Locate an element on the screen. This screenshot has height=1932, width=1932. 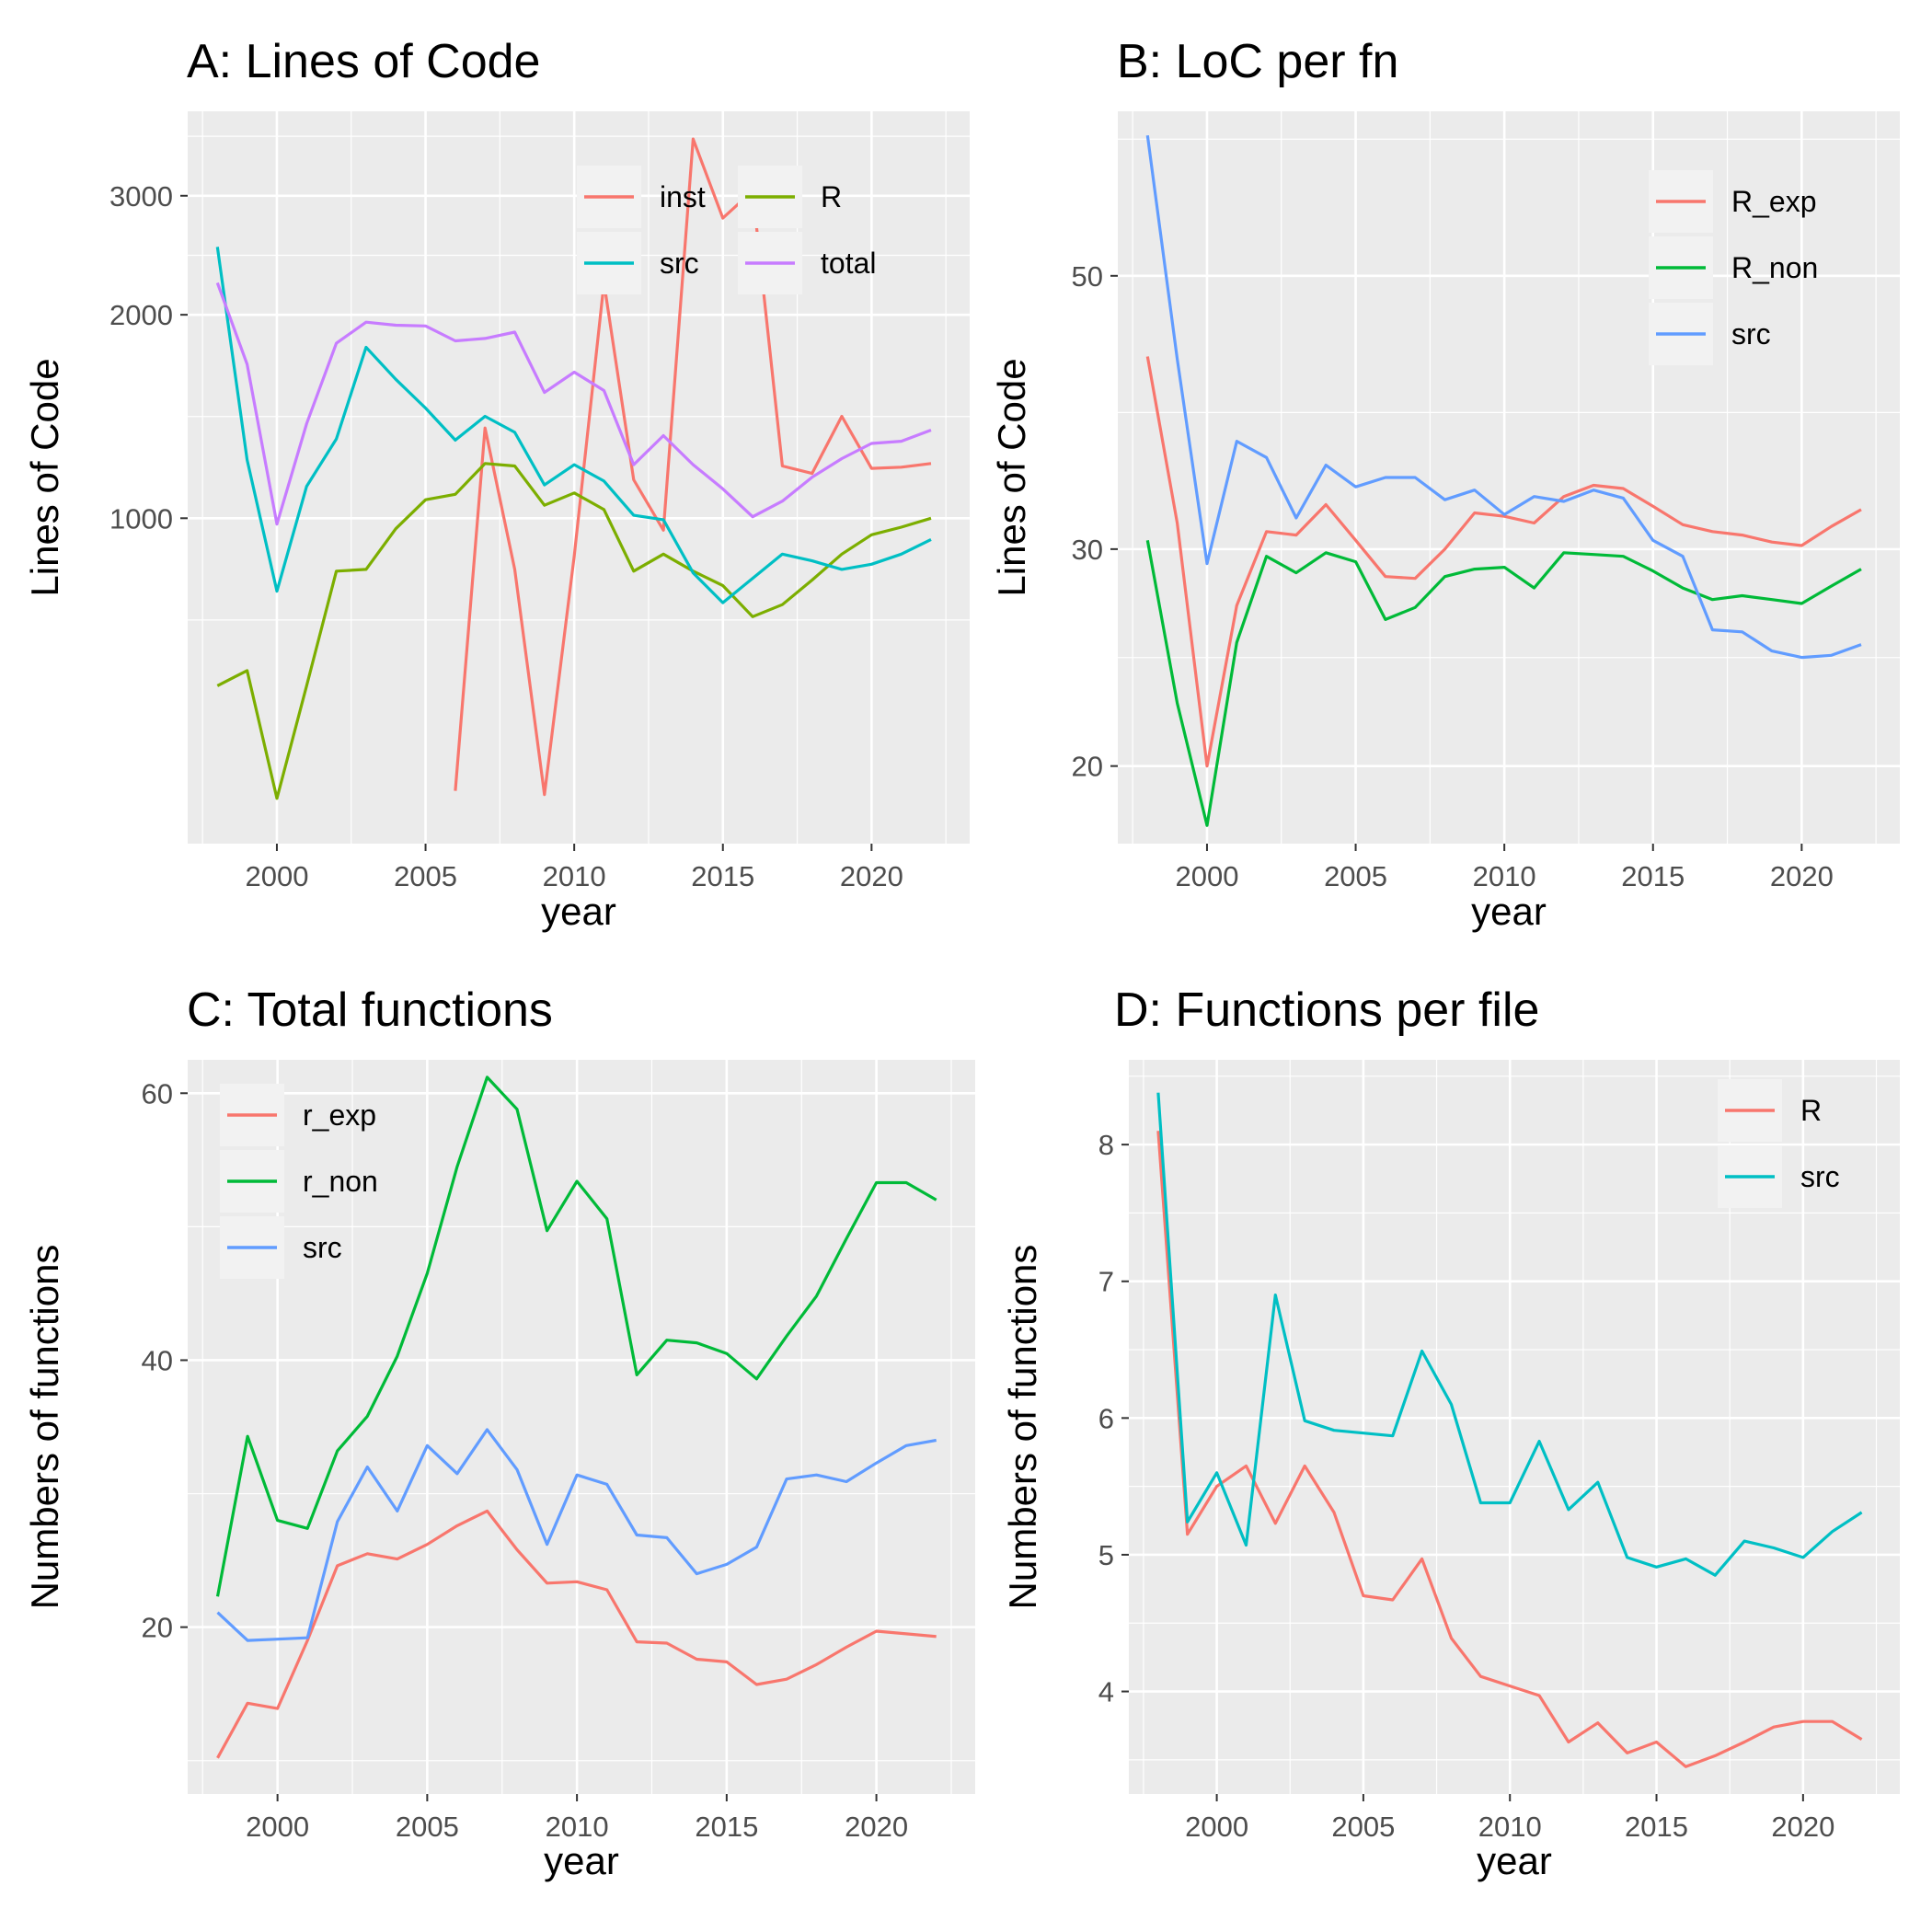
y-tick-label: 6 is located at coordinates (1106, 1418).